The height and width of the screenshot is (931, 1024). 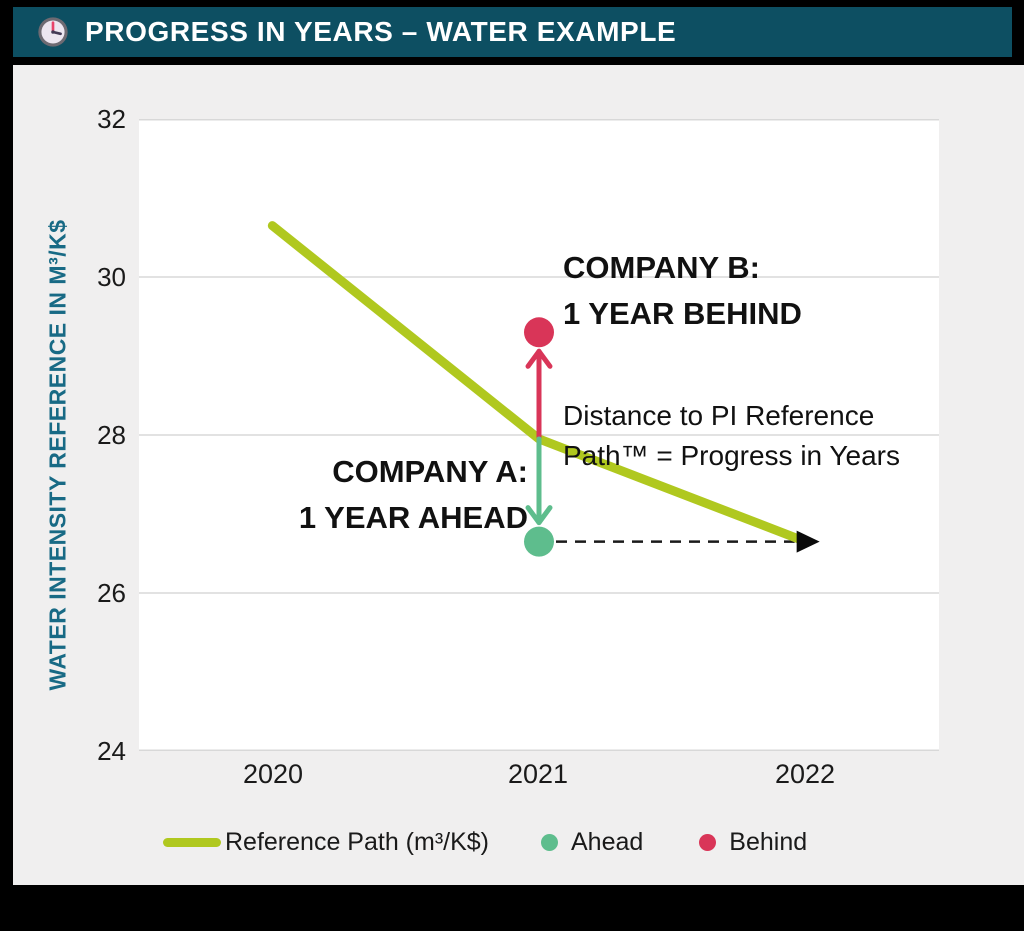 What do you see at coordinates (273, 774) in the screenshot?
I see `x-tick-2020: 2020` at bounding box center [273, 774].